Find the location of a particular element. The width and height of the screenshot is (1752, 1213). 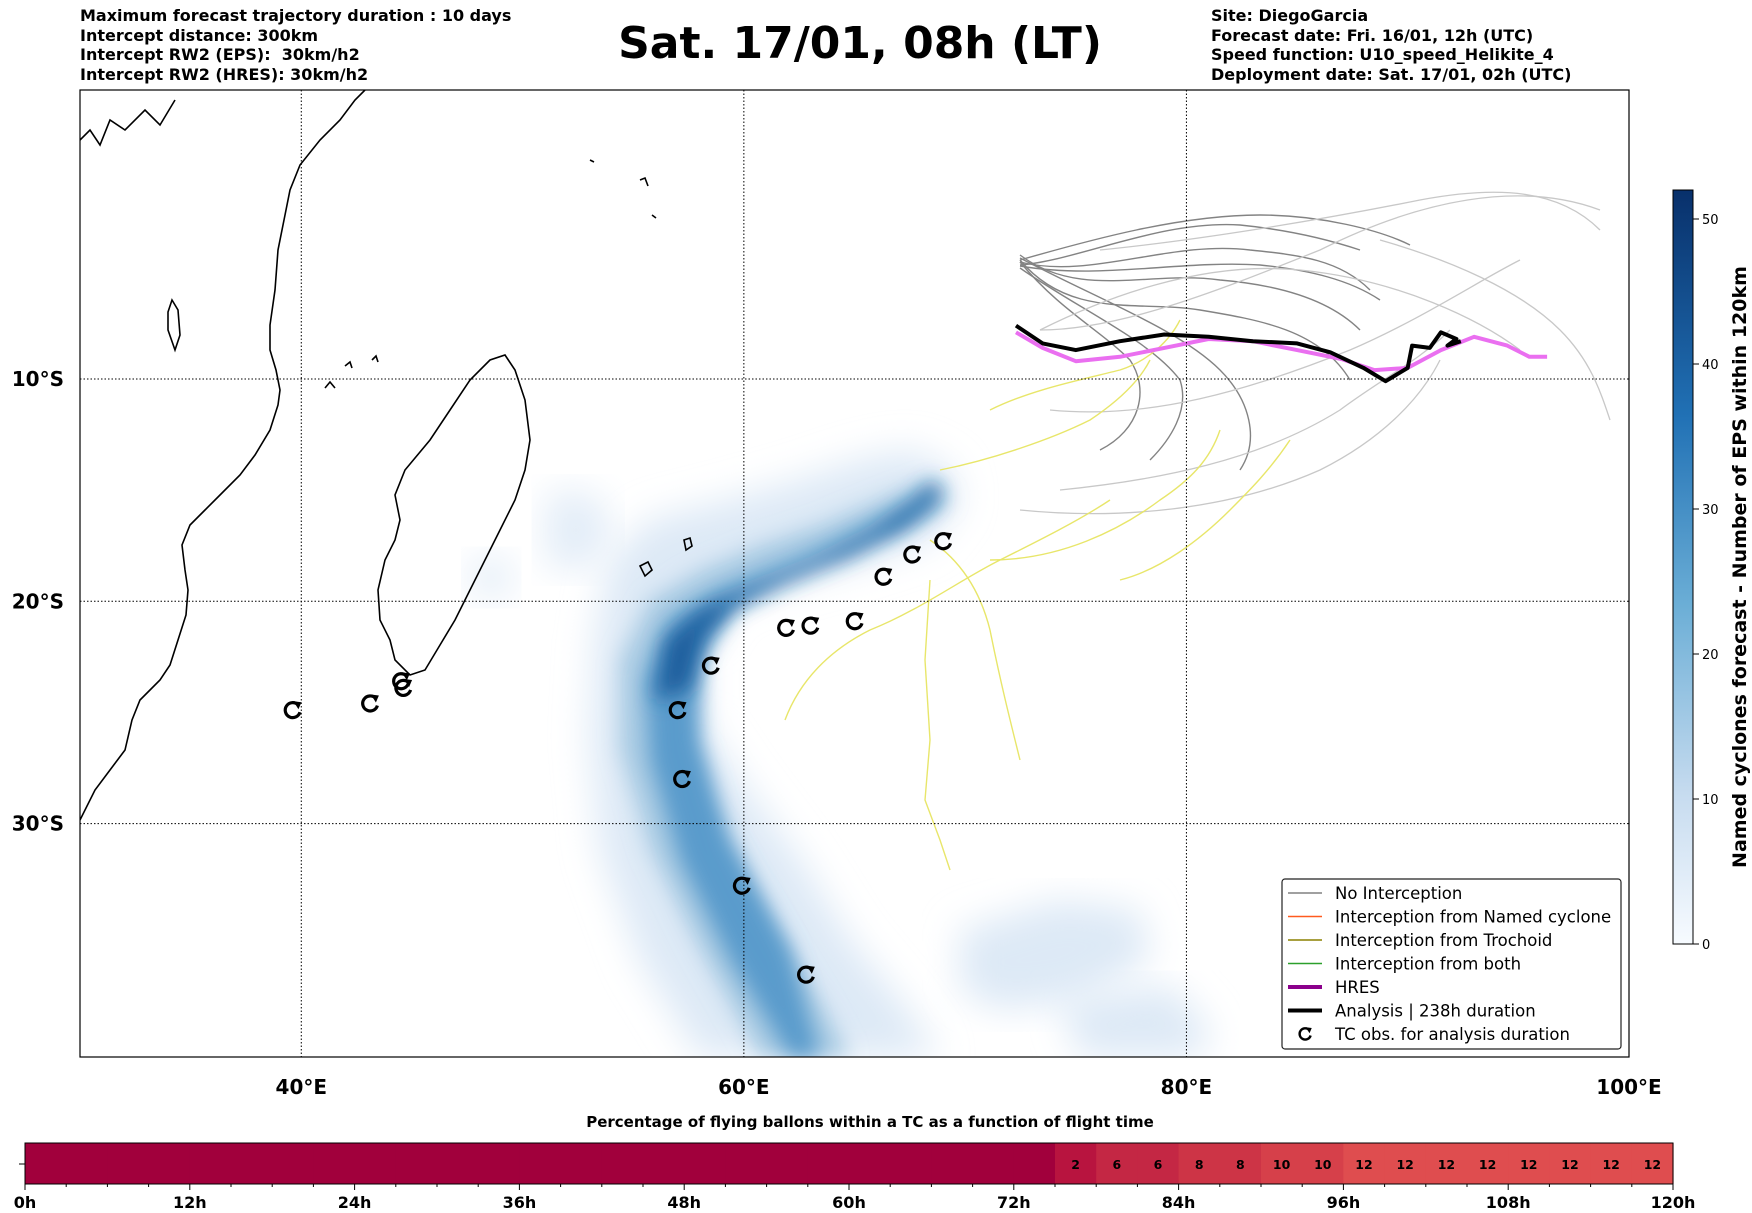

analysis-track is located at coordinates (1238, 353).